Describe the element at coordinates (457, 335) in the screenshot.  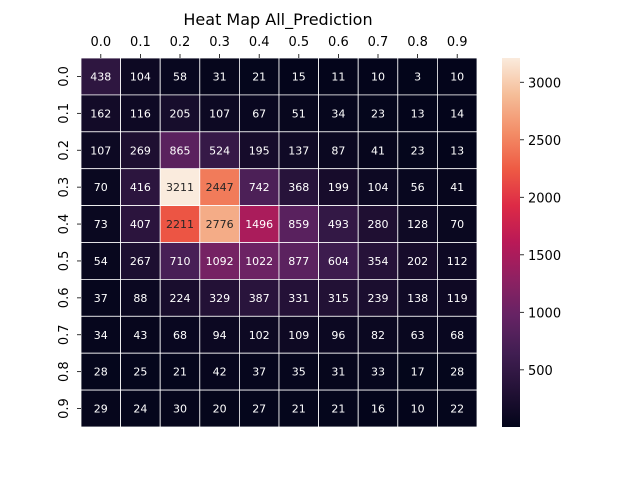
I see `cell-value-label: 68` at that location.